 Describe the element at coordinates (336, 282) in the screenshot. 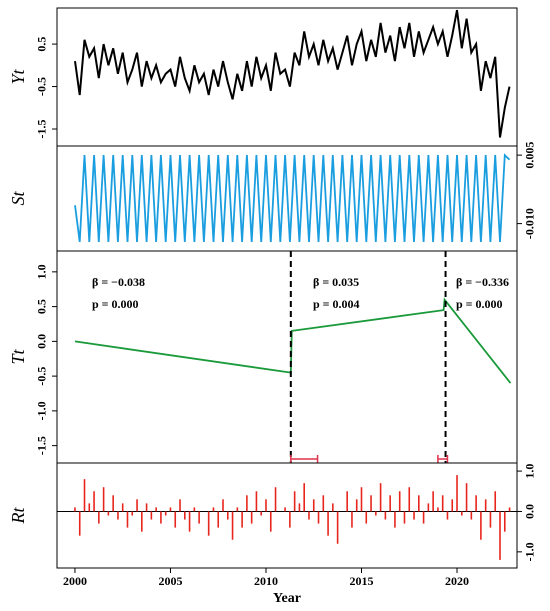

I see `annotation: β = 0.035` at that location.